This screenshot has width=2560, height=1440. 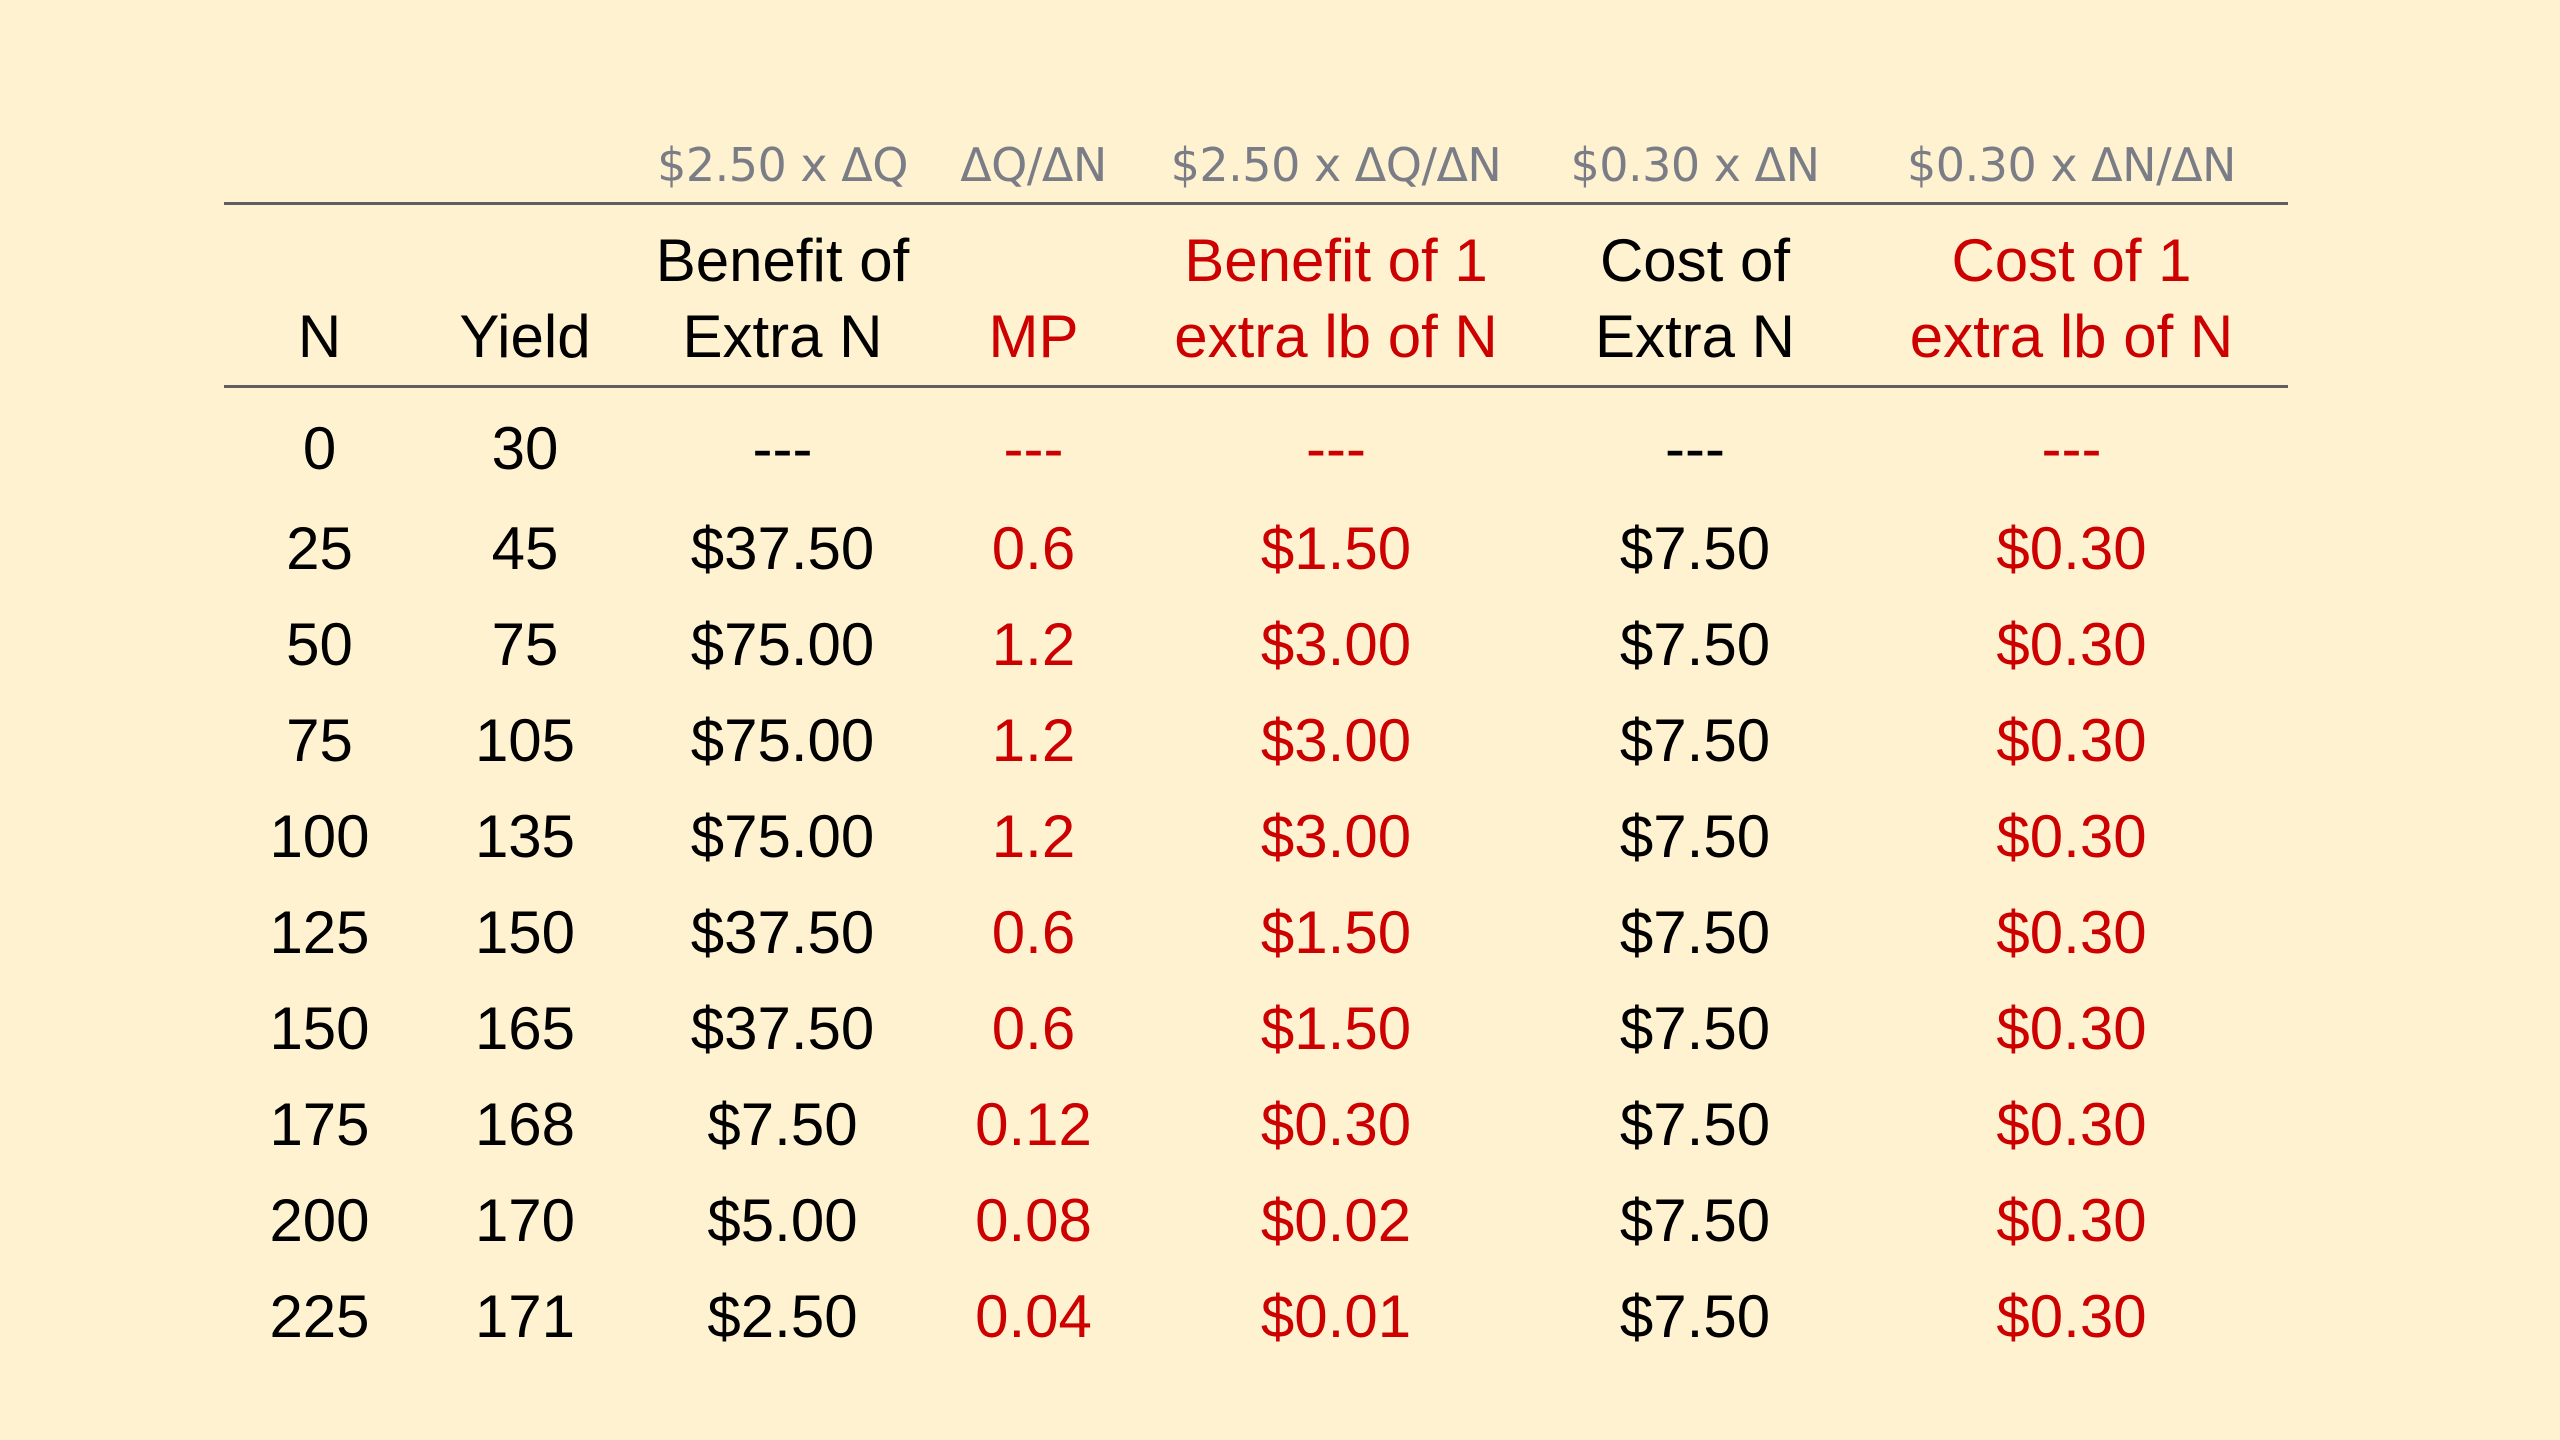 I want to click on cell-benefit-per-lb: ---, so click(x=1336, y=448).